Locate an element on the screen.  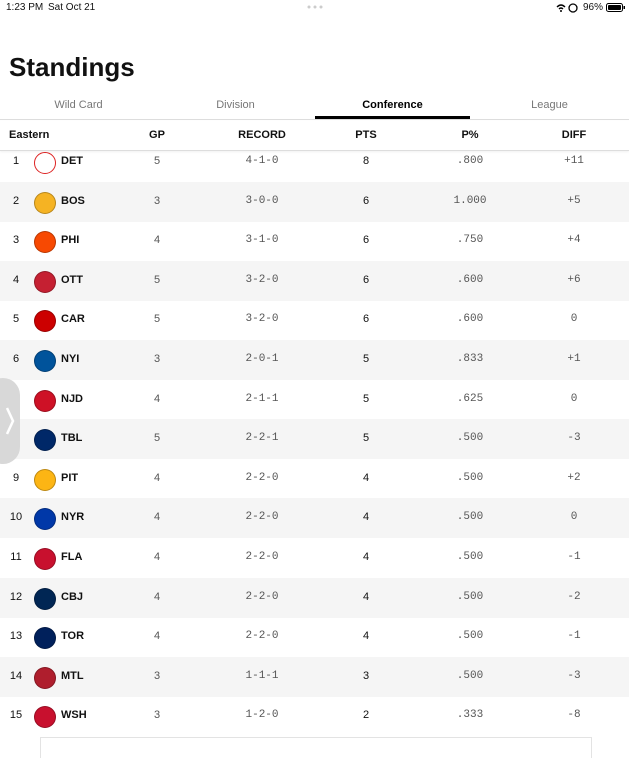
standings-row: 9 PIT 4 2-2-0 4 .500 +2 is located at coordinates (314, 479).